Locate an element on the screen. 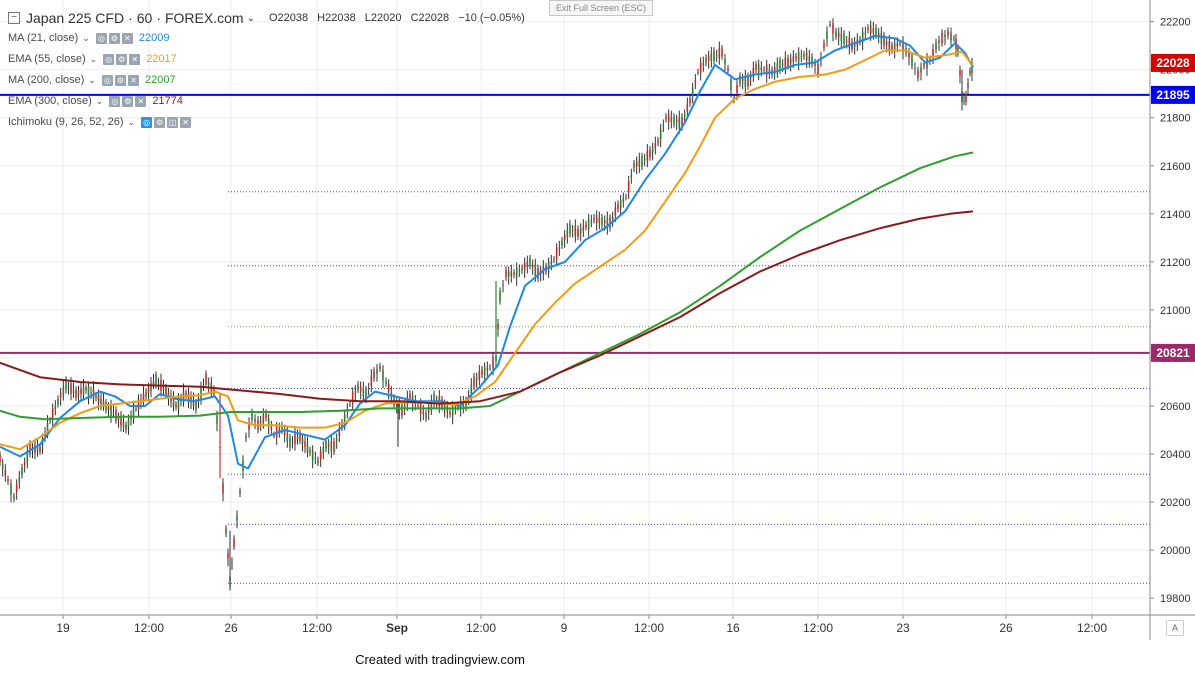  time-tick-label: 12:00 is located at coordinates (1092, 628).